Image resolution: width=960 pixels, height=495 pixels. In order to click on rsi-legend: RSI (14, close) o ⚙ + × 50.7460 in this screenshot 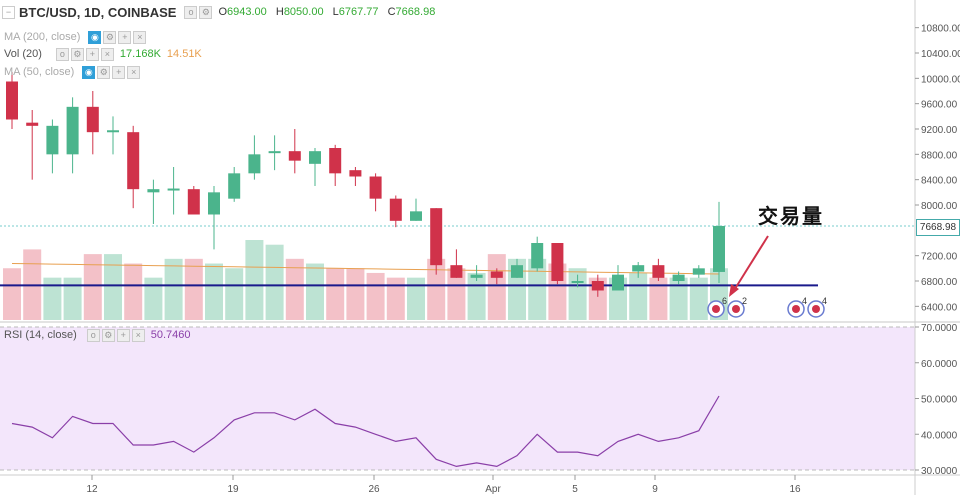, I will do `click(95, 335)`.